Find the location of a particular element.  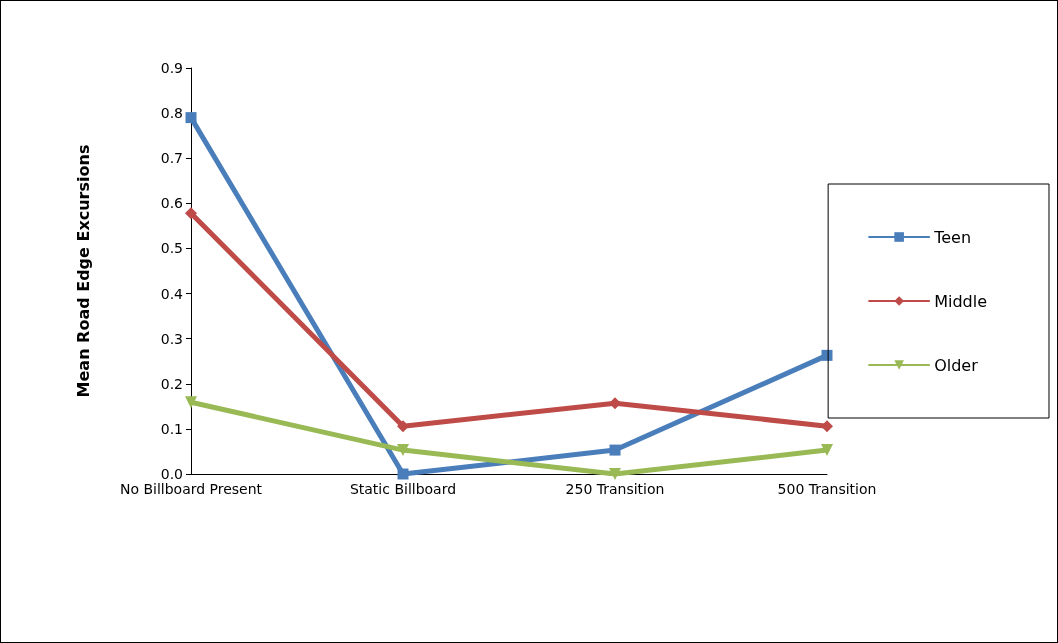

y-tick-label: 0.8 is located at coordinates (171, 113).